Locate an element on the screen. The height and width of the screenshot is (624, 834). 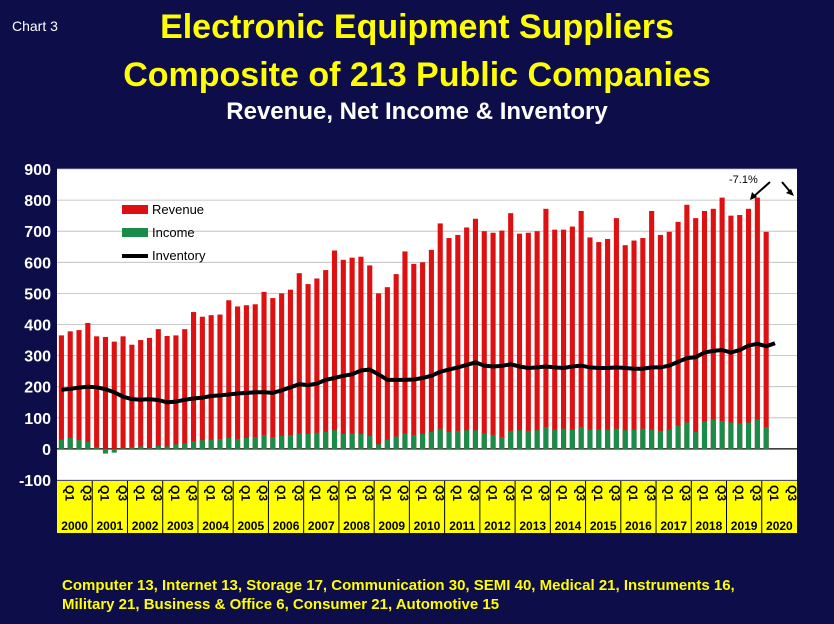
year-label: 2012 is located at coordinates (497, 526).